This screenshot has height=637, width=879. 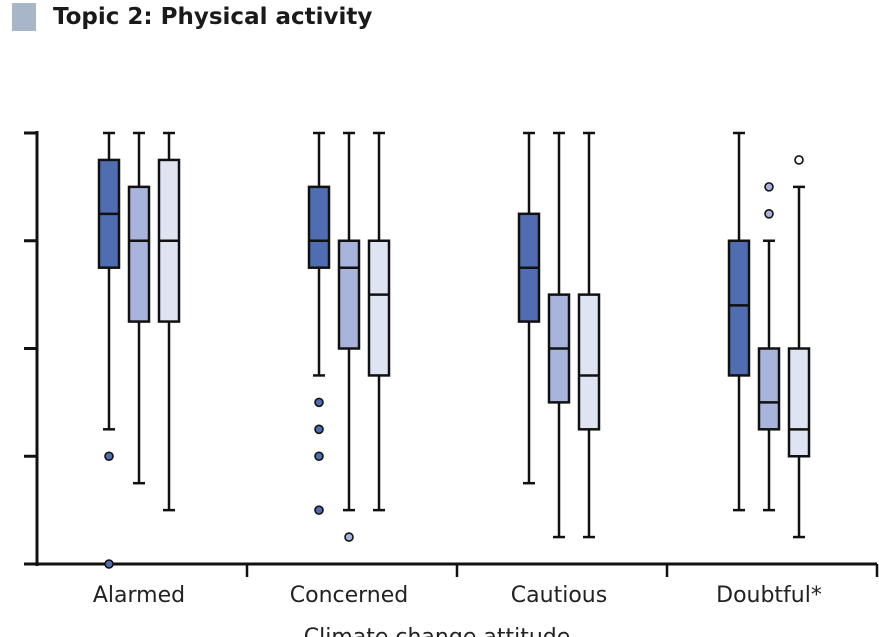 I want to click on box-group-concerned, so click(x=349, y=336).